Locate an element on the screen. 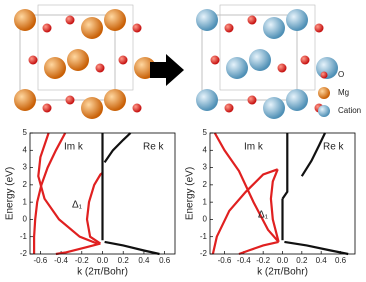 The height and width of the screenshot is (282, 366). legend-label: Cation is located at coordinates (349, 110).